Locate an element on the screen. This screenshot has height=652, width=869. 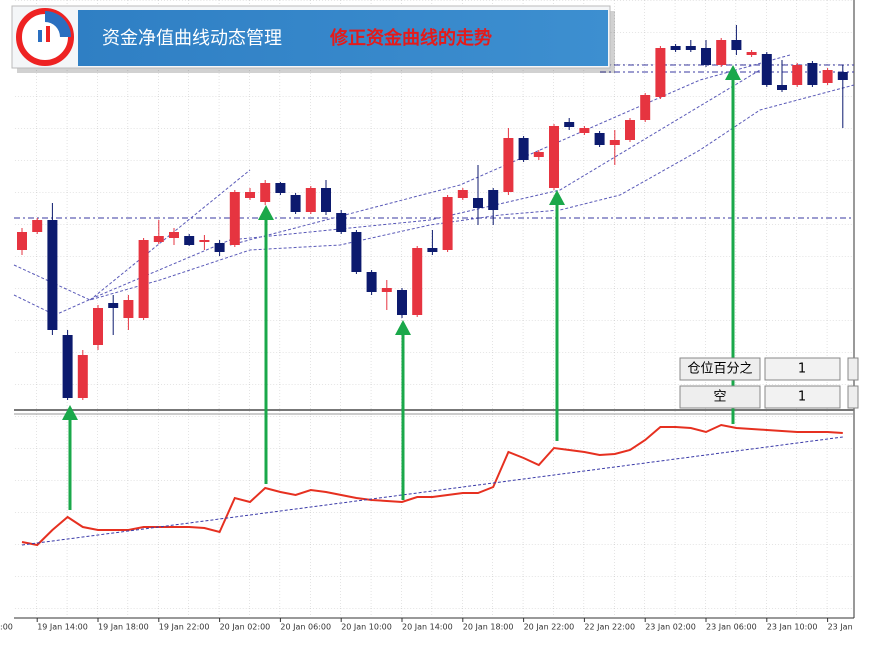
x-tick-label: 20 Jan 18:00 is located at coordinates (488, 627).